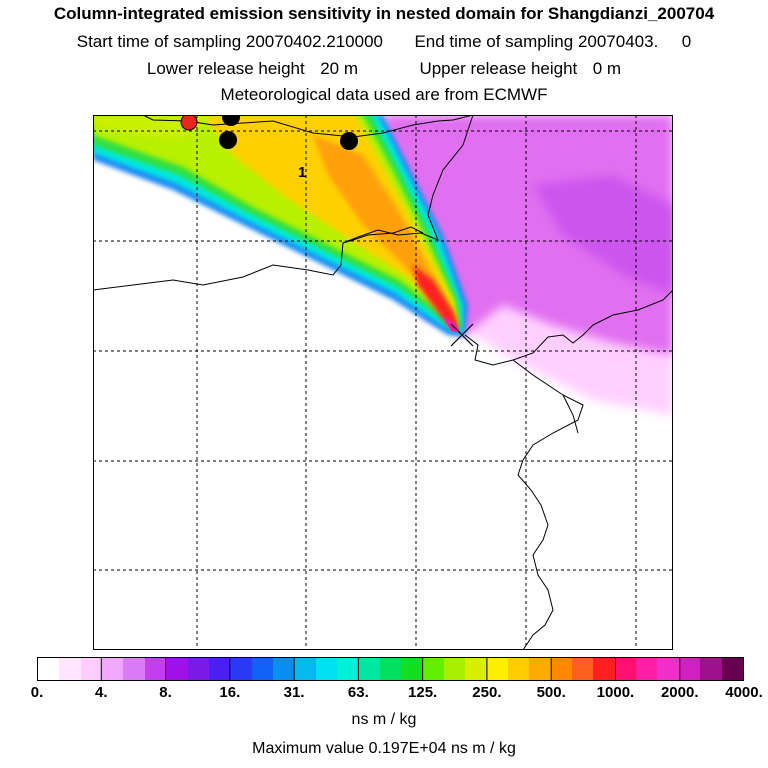 This screenshot has width=768, height=768. What do you see at coordinates (551, 692) in the screenshot?
I see `colorbar-tick-label: 500.` at bounding box center [551, 692].